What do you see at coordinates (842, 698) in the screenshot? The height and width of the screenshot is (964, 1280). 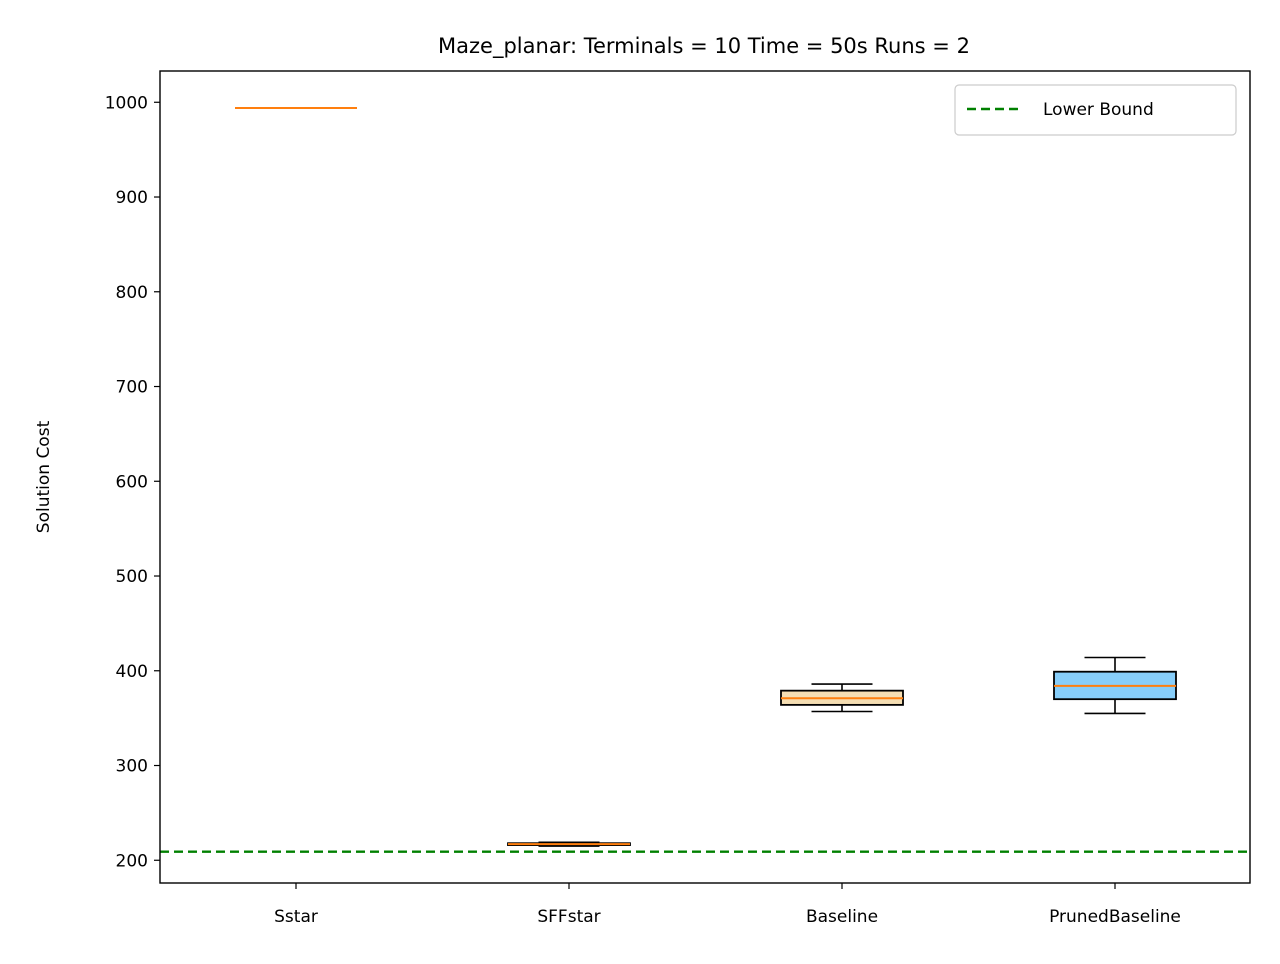 I see `box-baseline` at bounding box center [842, 698].